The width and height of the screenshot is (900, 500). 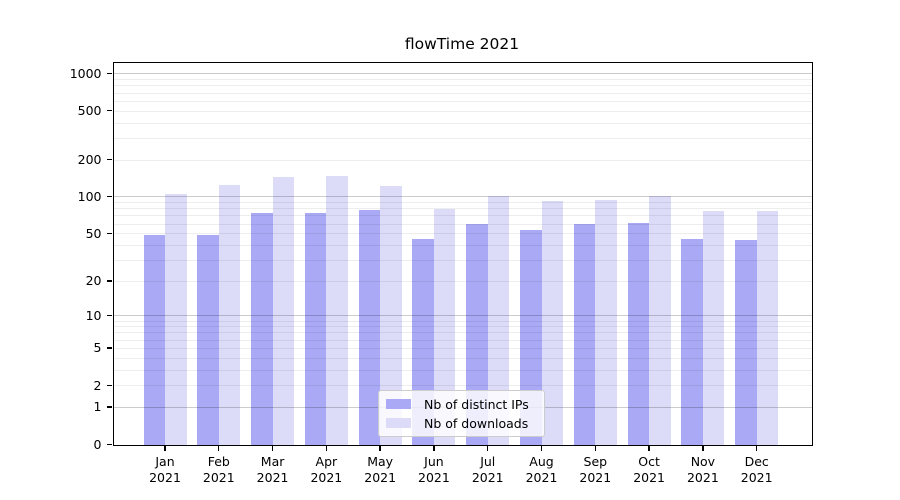 What do you see at coordinates (89, 196) in the screenshot?
I see `y-axis-tick-label: 100` at bounding box center [89, 196].